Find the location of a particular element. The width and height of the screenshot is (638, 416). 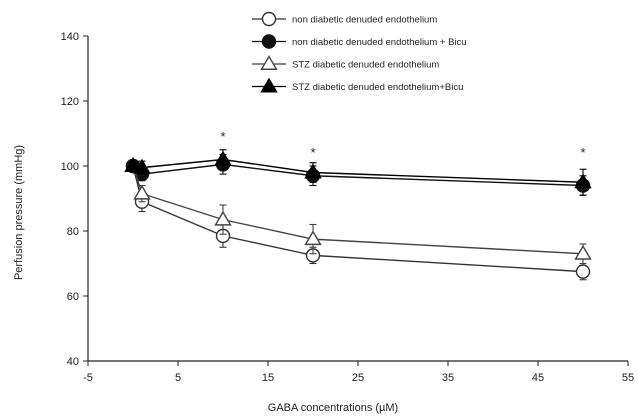

legend-item: non diabetic denuded endothelium + Bicu is located at coordinates (359, 41).